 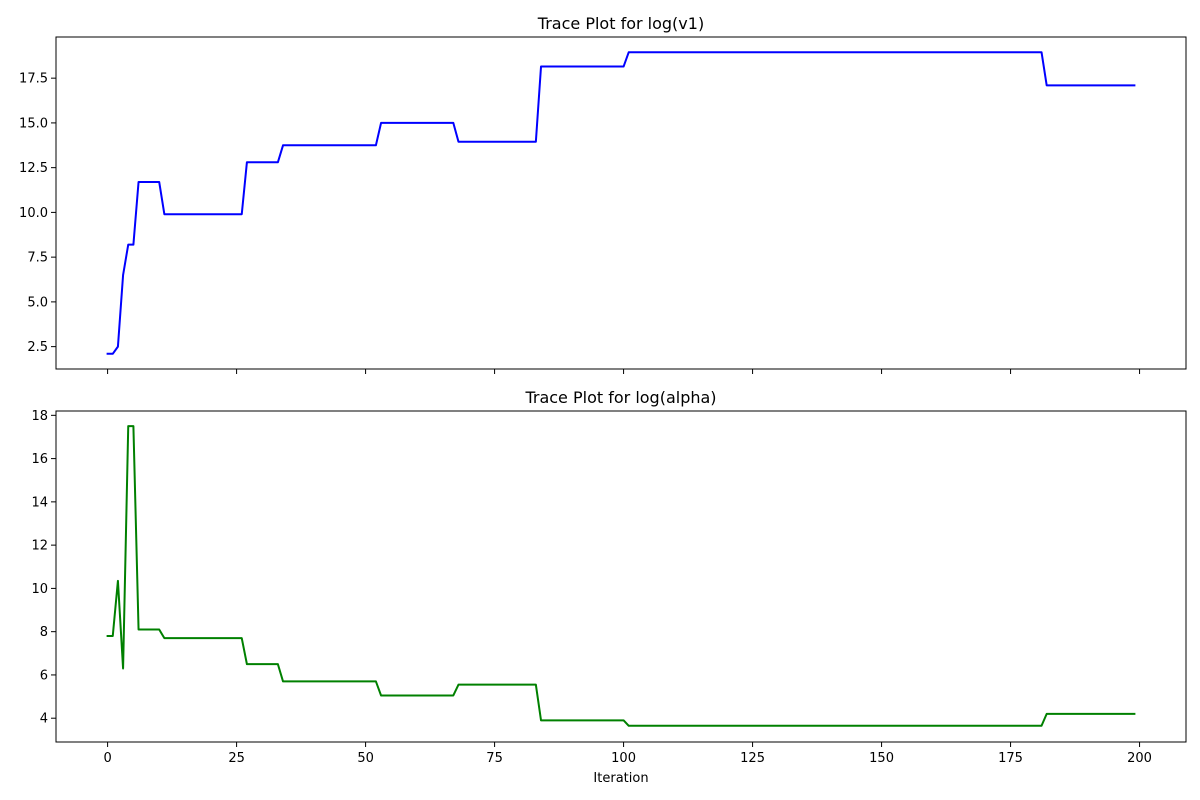 I want to click on y-tick-label: 7.5, so click(x=37, y=258).